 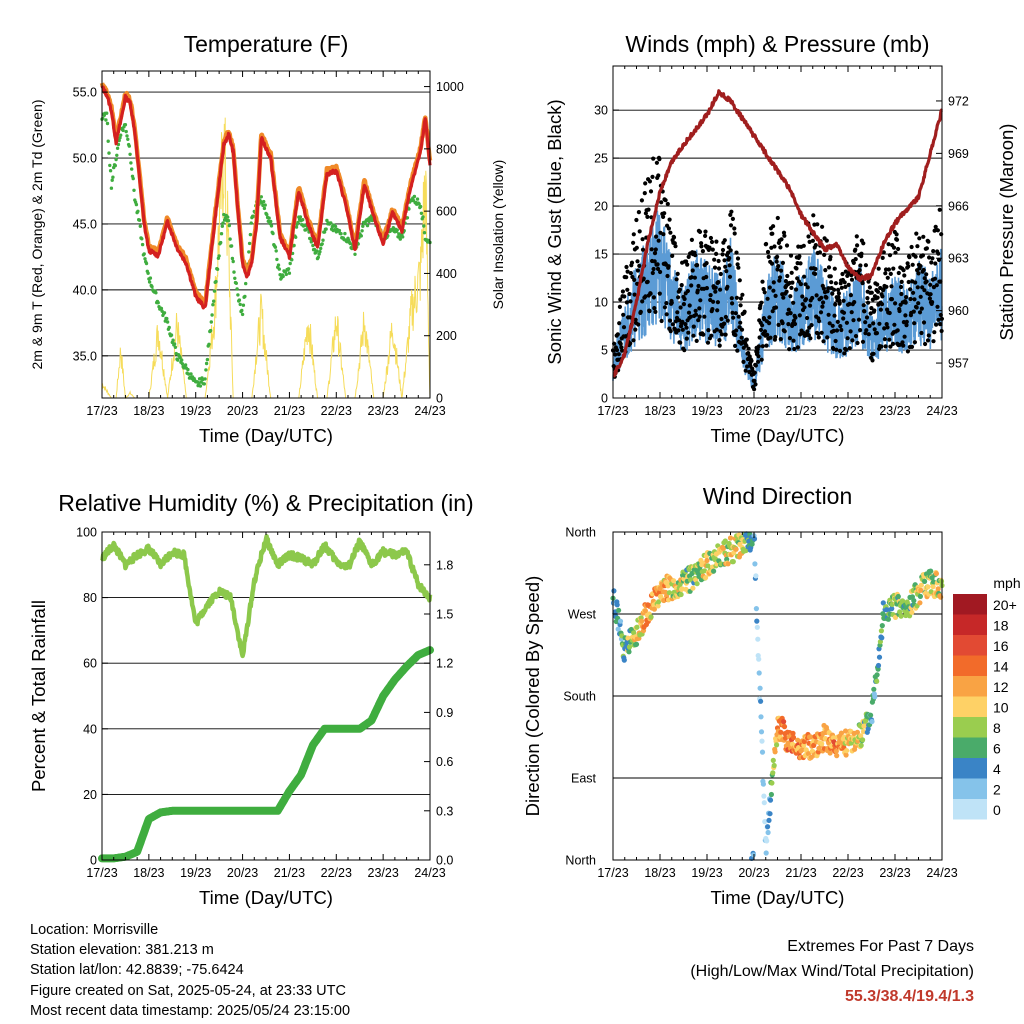 I want to click on dir-y-tick-label: North, so click(x=580, y=533).